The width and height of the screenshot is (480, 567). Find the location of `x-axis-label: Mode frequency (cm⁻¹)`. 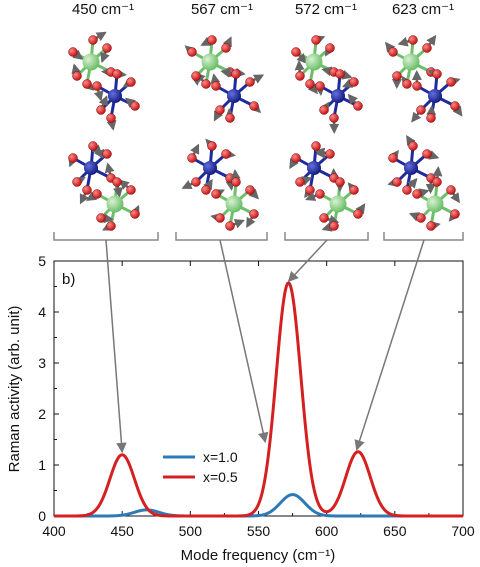

x-axis-label: Mode frequency (cm⁻¹) is located at coordinates (258, 555).